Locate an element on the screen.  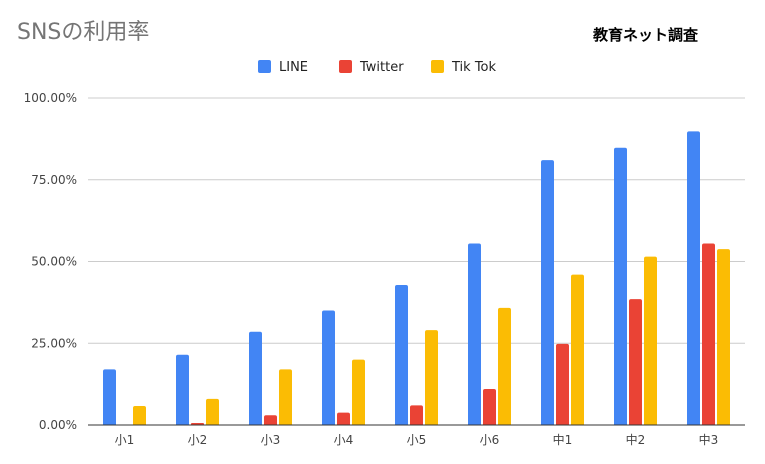
y-tick-label: 100.00% is located at coordinates (50, 98).